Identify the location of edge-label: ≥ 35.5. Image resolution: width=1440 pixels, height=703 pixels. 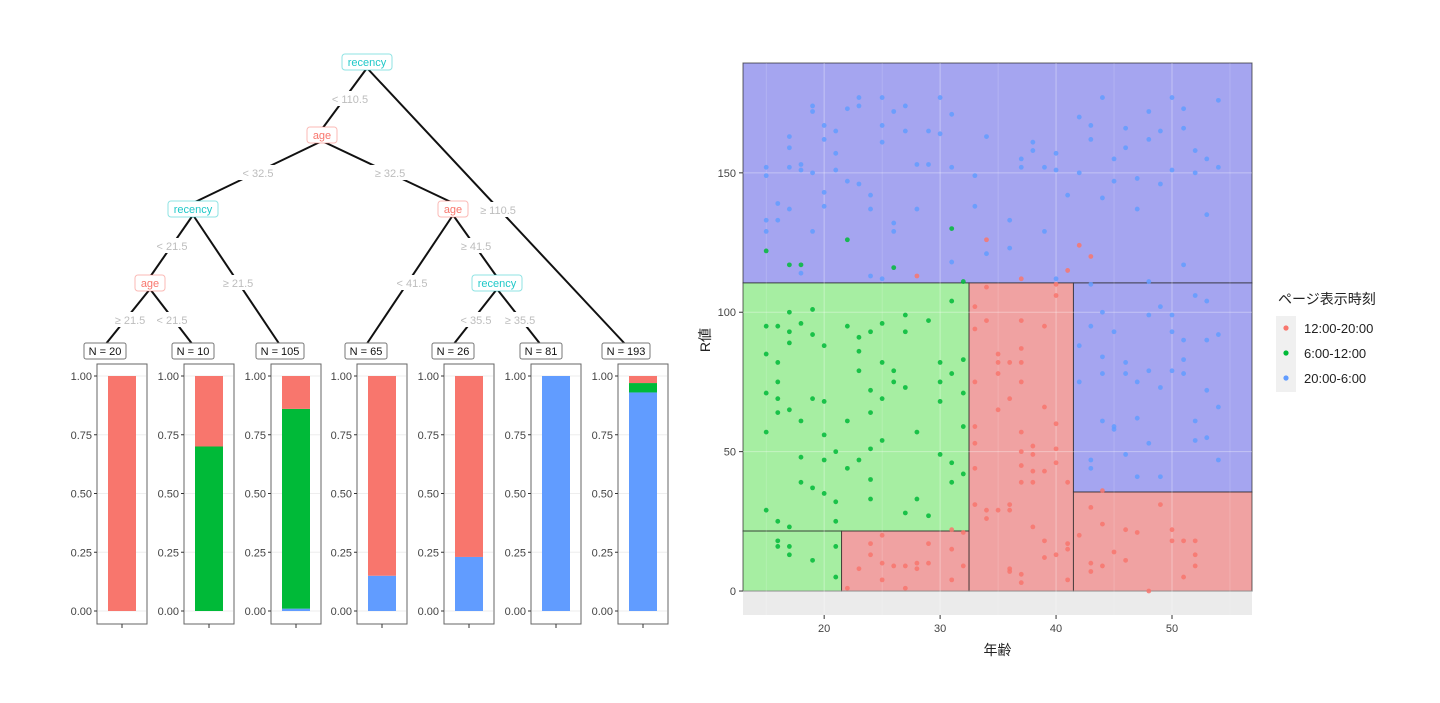
(520, 321).